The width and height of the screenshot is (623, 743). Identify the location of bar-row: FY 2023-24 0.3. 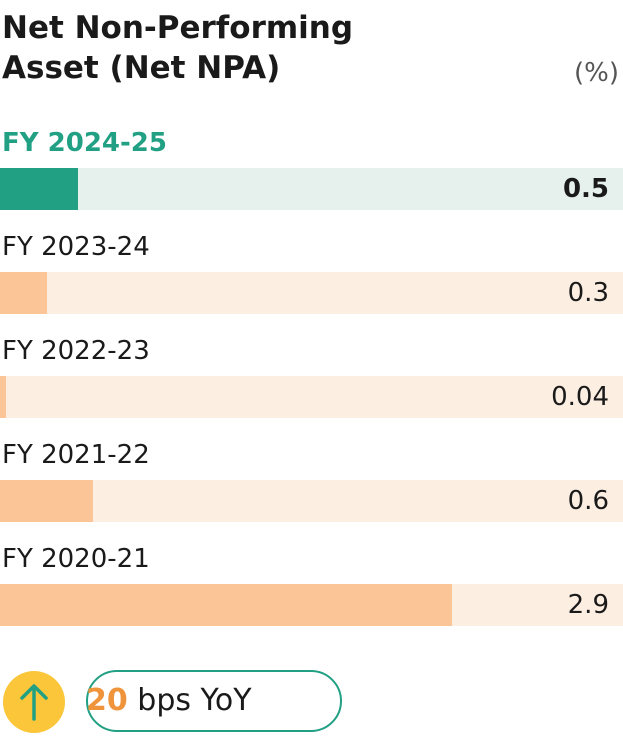
(311, 275).